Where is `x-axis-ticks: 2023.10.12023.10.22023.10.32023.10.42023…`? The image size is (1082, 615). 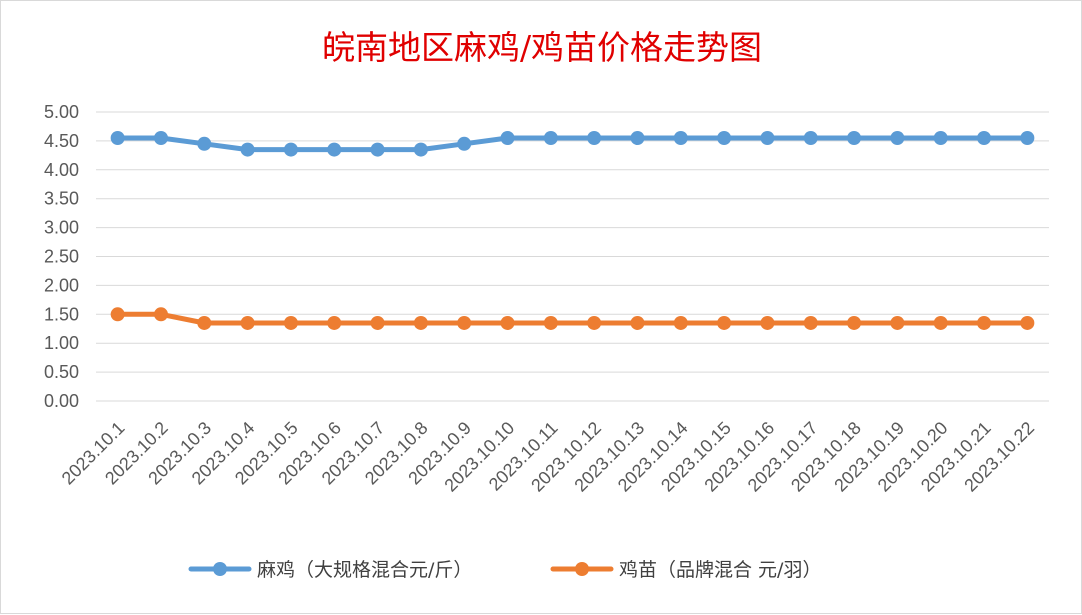
x-axis-ticks: 2023.10.12023.10.22023.10.32023.10.42023… is located at coordinates (548, 457).